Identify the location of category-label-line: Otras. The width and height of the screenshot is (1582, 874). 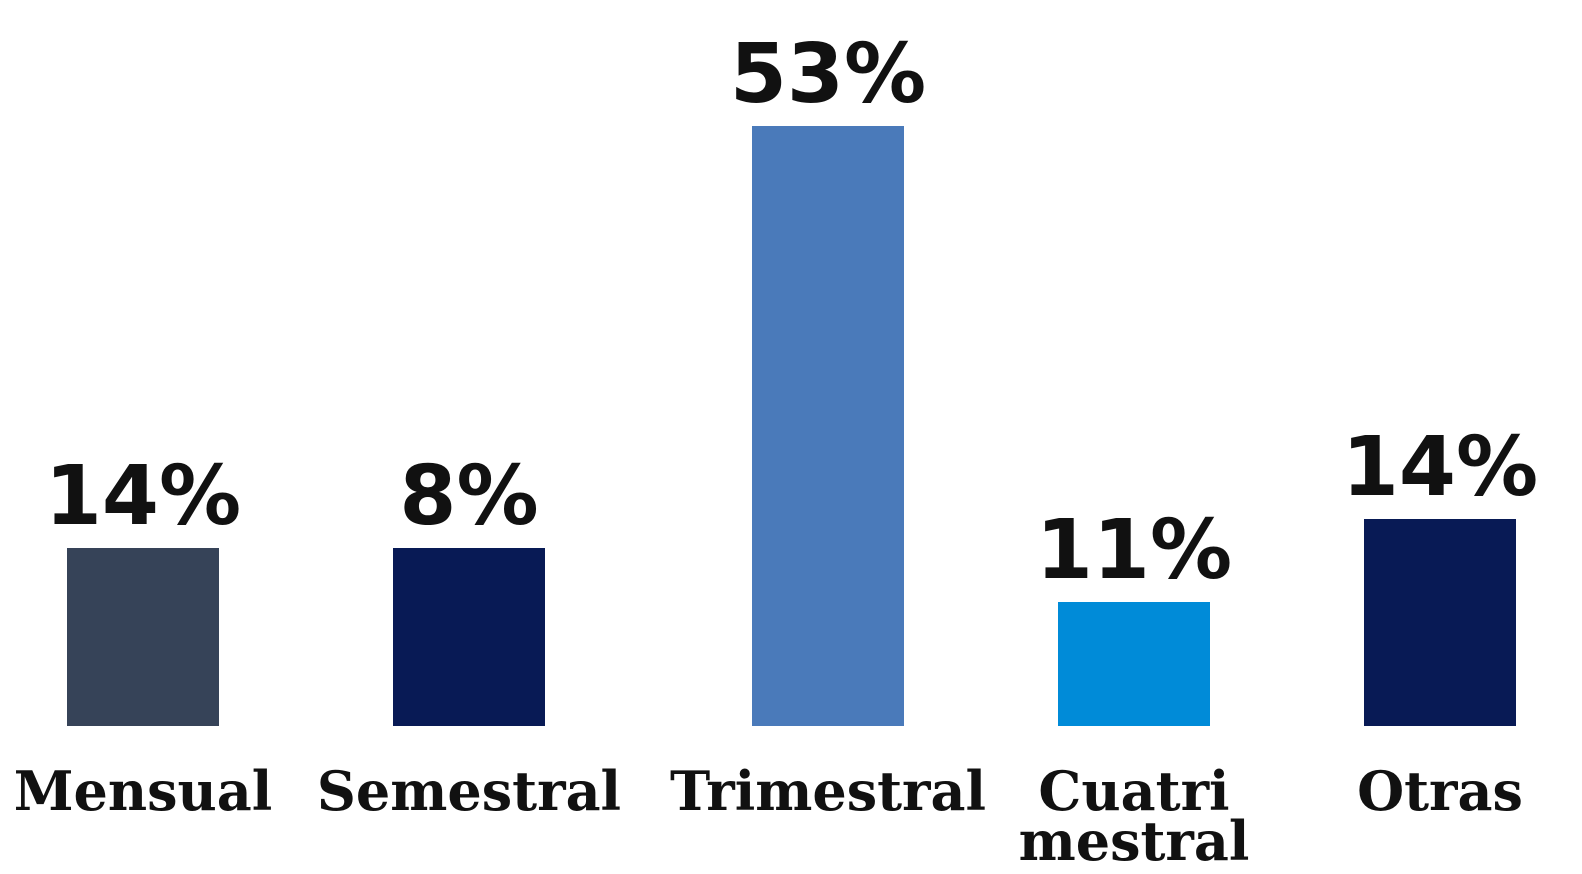
(1440, 791).